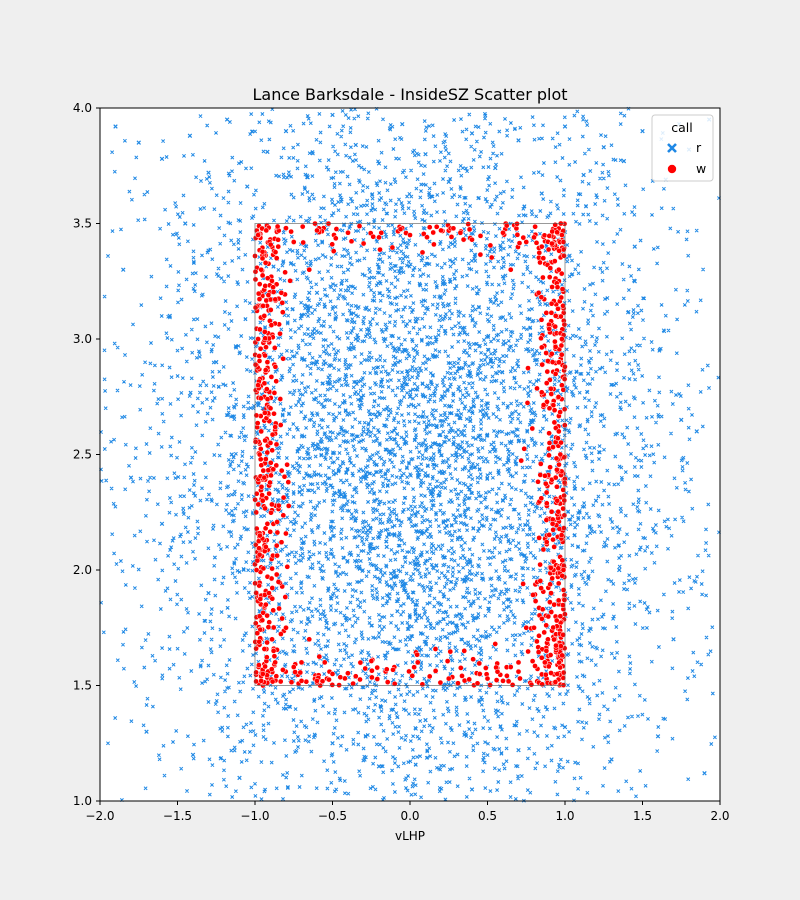 This screenshot has width=800, height=900. Describe the element at coordinates (82, 108) in the screenshot. I see `y-tick-label: 4.0` at that location.